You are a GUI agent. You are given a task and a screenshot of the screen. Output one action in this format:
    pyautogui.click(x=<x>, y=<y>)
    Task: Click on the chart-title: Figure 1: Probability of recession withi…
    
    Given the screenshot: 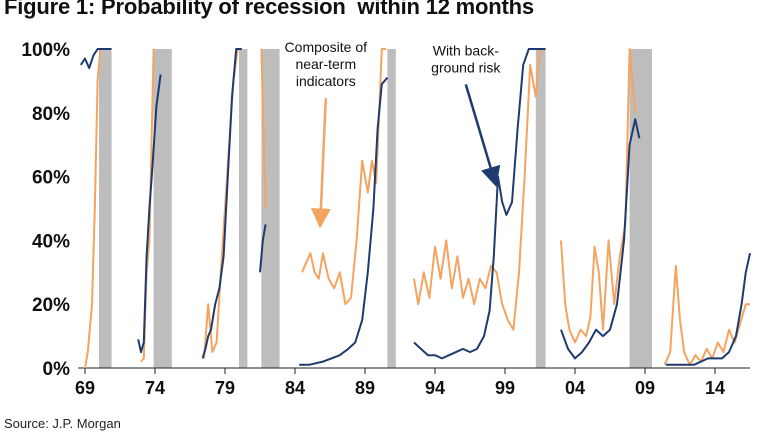 What is the action you would take?
    pyautogui.click(x=269, y=9)
    